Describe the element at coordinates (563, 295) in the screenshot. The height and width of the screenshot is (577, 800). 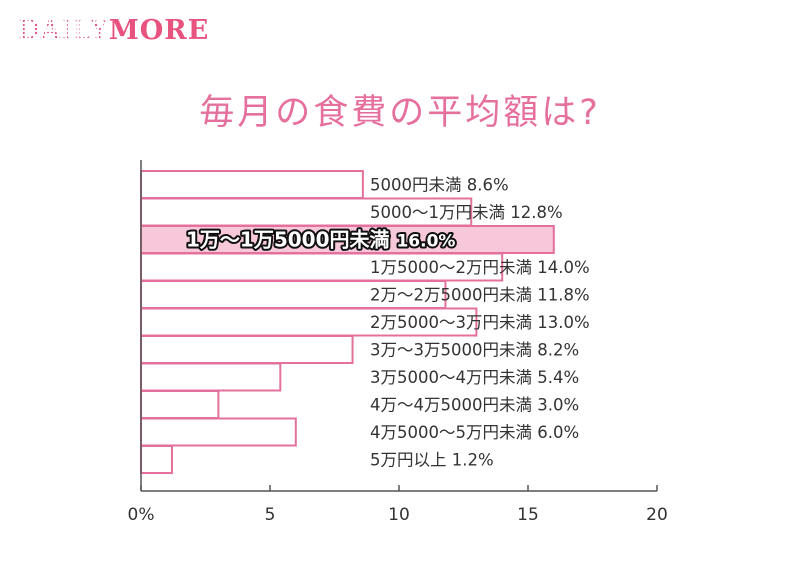
I see `value-label: 11.8%` at that location.